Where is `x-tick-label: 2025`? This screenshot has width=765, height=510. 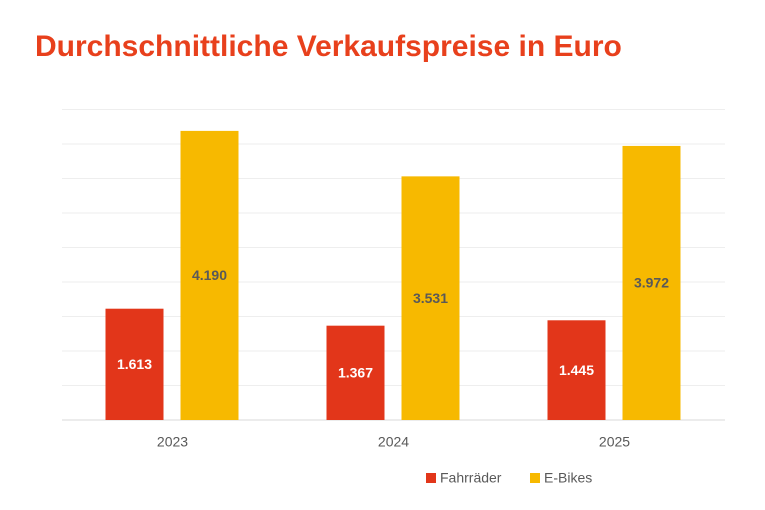 x-tick-label: 2025 is located at coordinates (614, 442).